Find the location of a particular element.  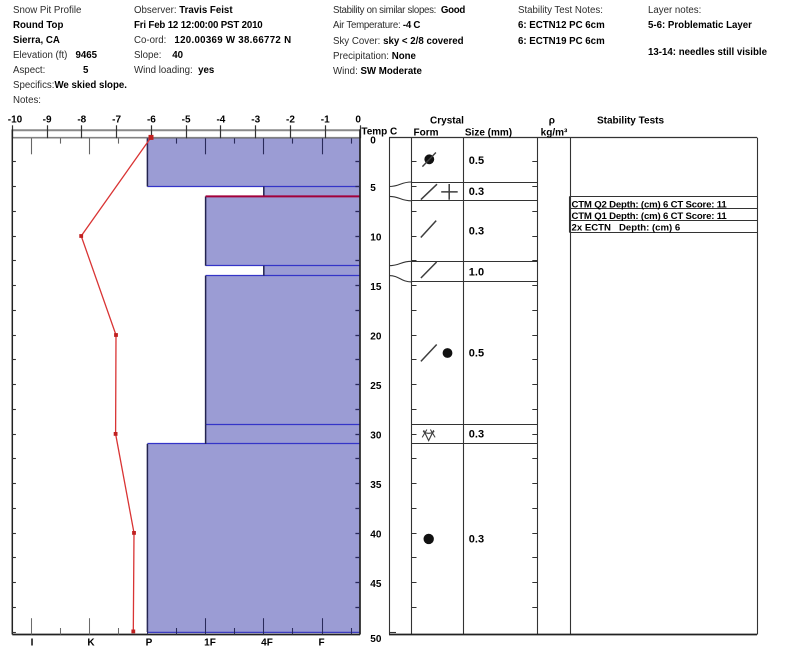

svg-text: 1.0 is located at coordinates (476, 272).